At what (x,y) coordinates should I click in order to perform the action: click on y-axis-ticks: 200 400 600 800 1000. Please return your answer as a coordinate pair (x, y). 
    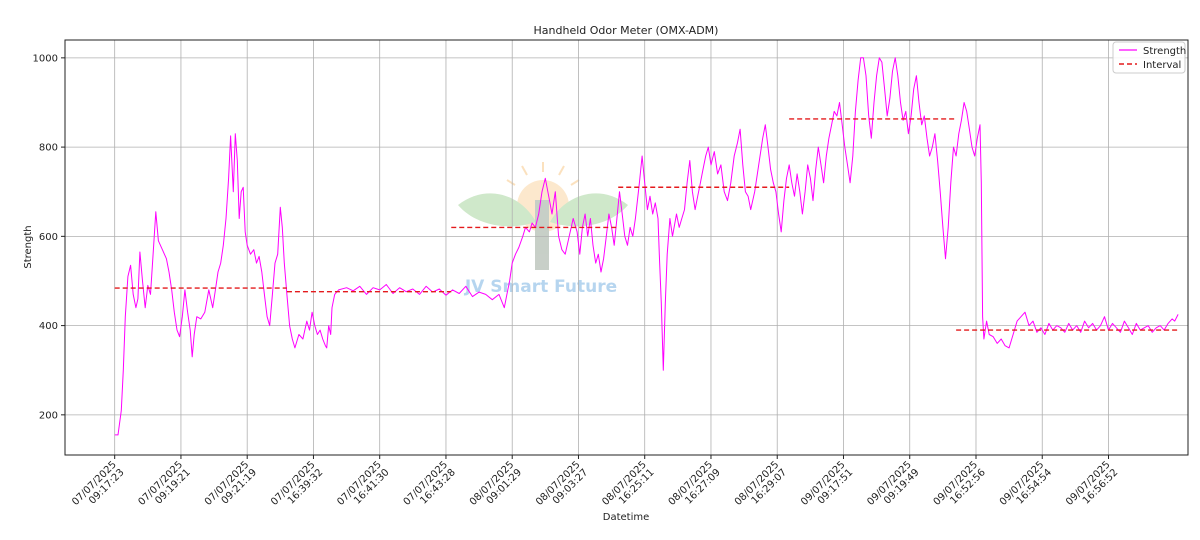
    Looking at the image, I should click on (49, 237).